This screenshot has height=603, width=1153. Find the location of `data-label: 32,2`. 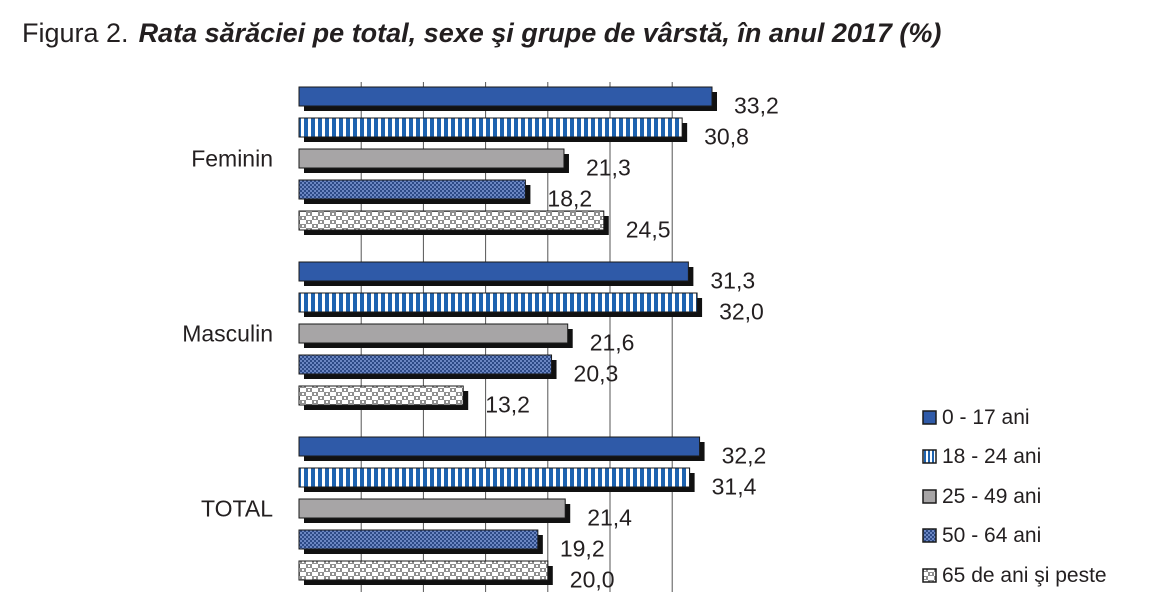

data-label: 32,2 is located at coordinates (744, 456).